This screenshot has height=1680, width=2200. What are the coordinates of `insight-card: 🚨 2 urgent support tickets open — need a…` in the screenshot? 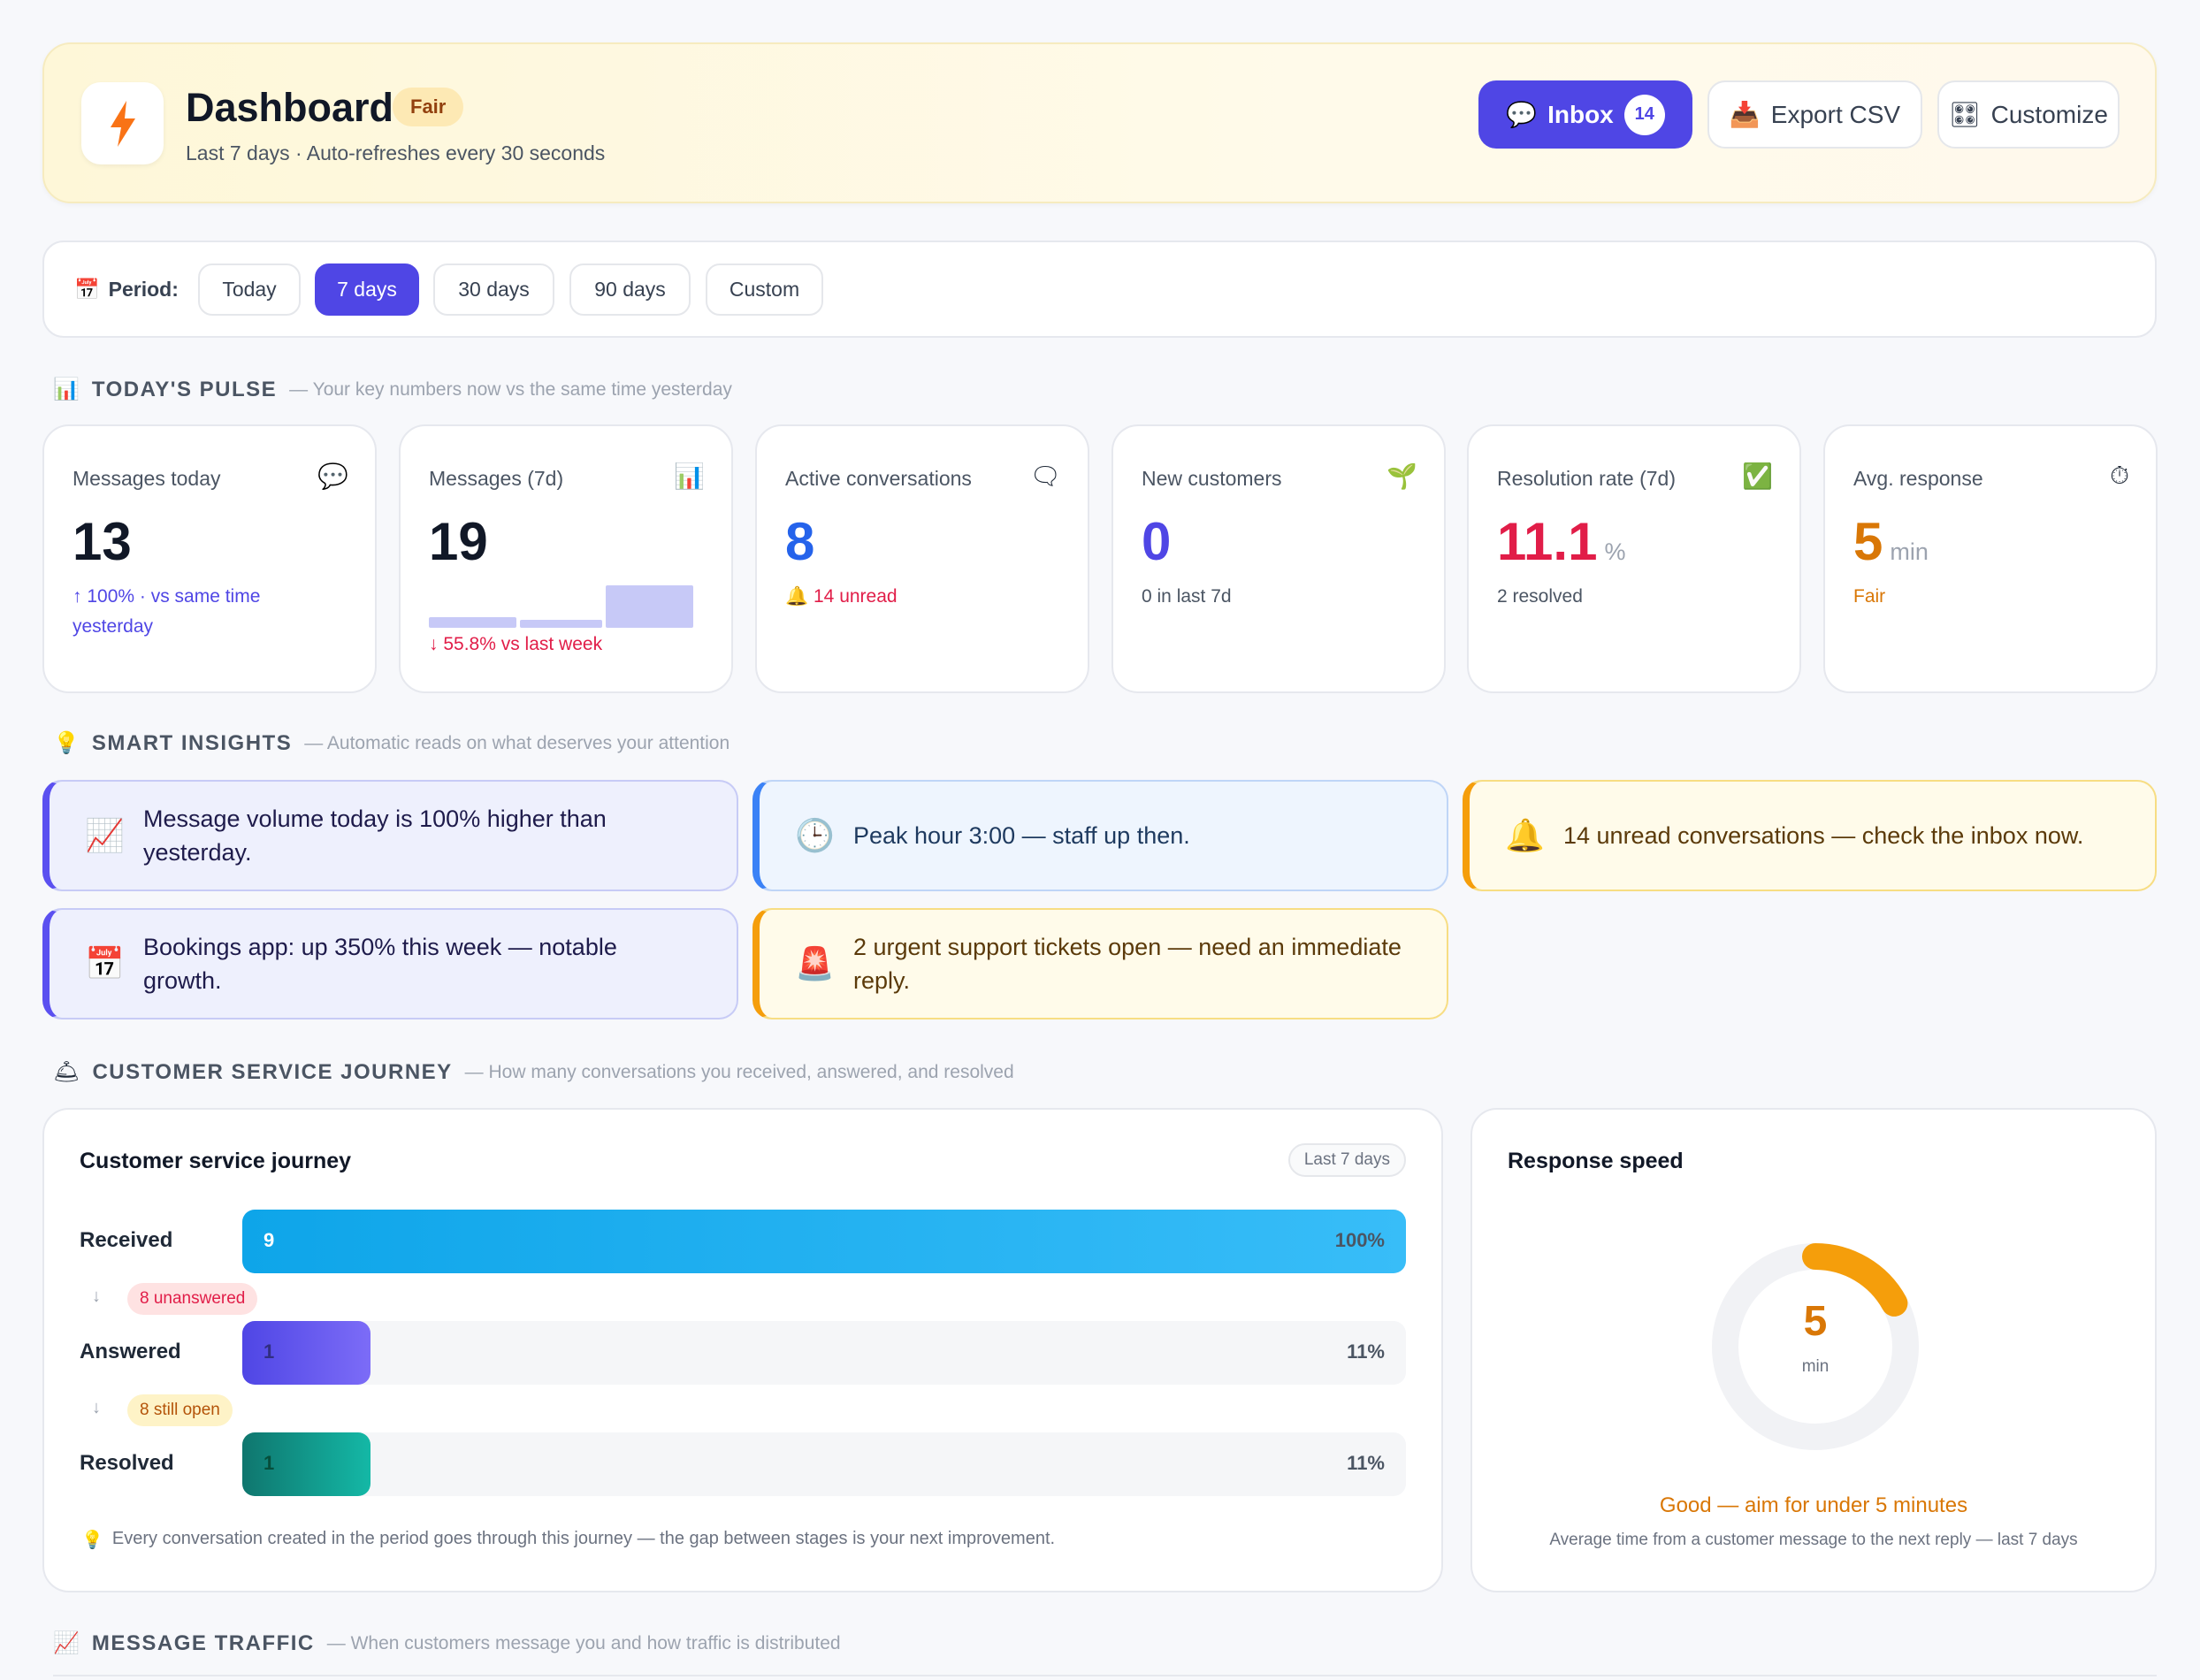 It's located at (1100, 963).